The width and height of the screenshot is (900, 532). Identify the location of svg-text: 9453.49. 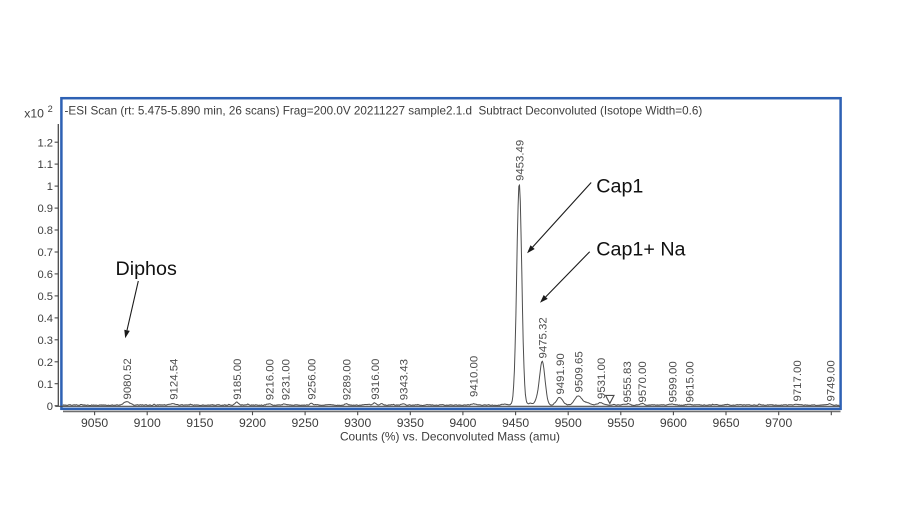
(521, 160).